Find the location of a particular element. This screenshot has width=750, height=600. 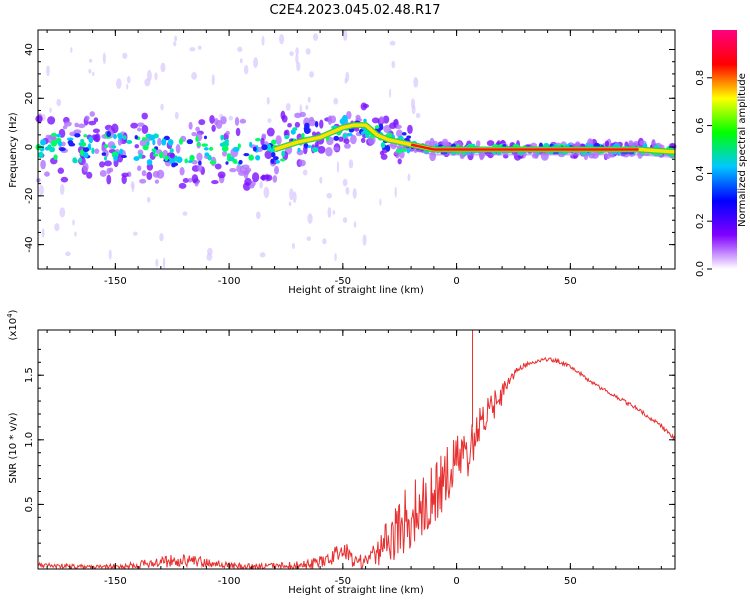

spectrogram-x-label: Height of straight line (km) is located at coordinates (356, 290).